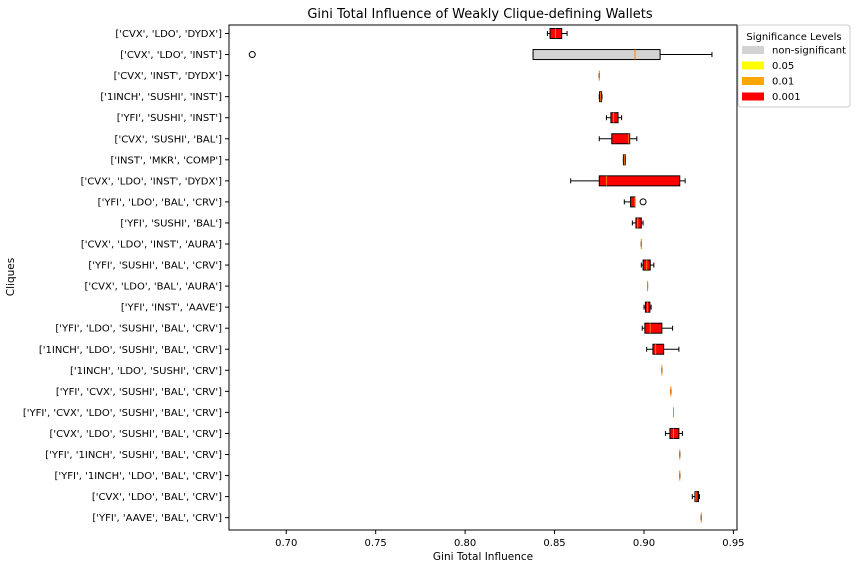  Describe the element at coordinates (161, 97) in the screenshot. I see `y-tick-label: ['1INCH', 'SUSHI', 'INST']` at that location.